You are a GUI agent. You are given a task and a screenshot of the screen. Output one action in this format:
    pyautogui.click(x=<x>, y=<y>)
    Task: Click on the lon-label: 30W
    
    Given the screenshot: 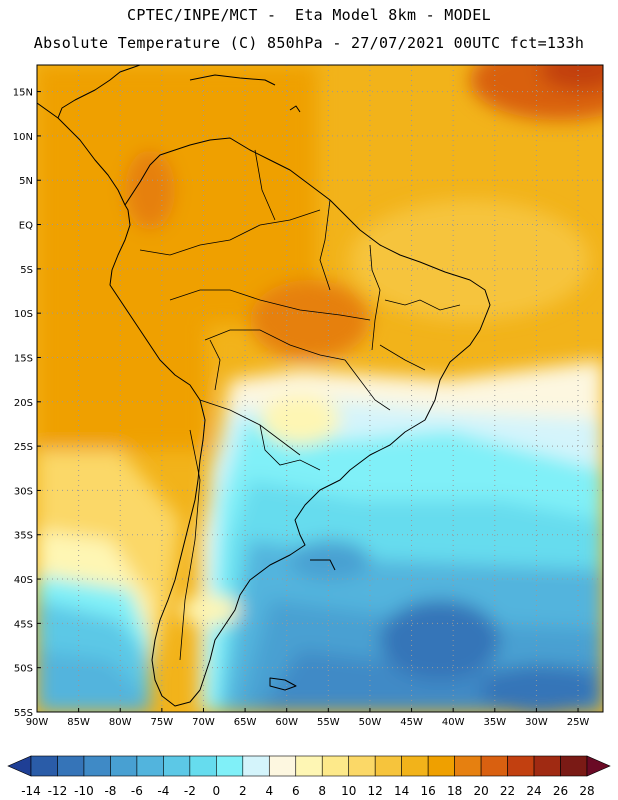 What is the action you would take?
    pyautogui.click(x=536, y=722)
    